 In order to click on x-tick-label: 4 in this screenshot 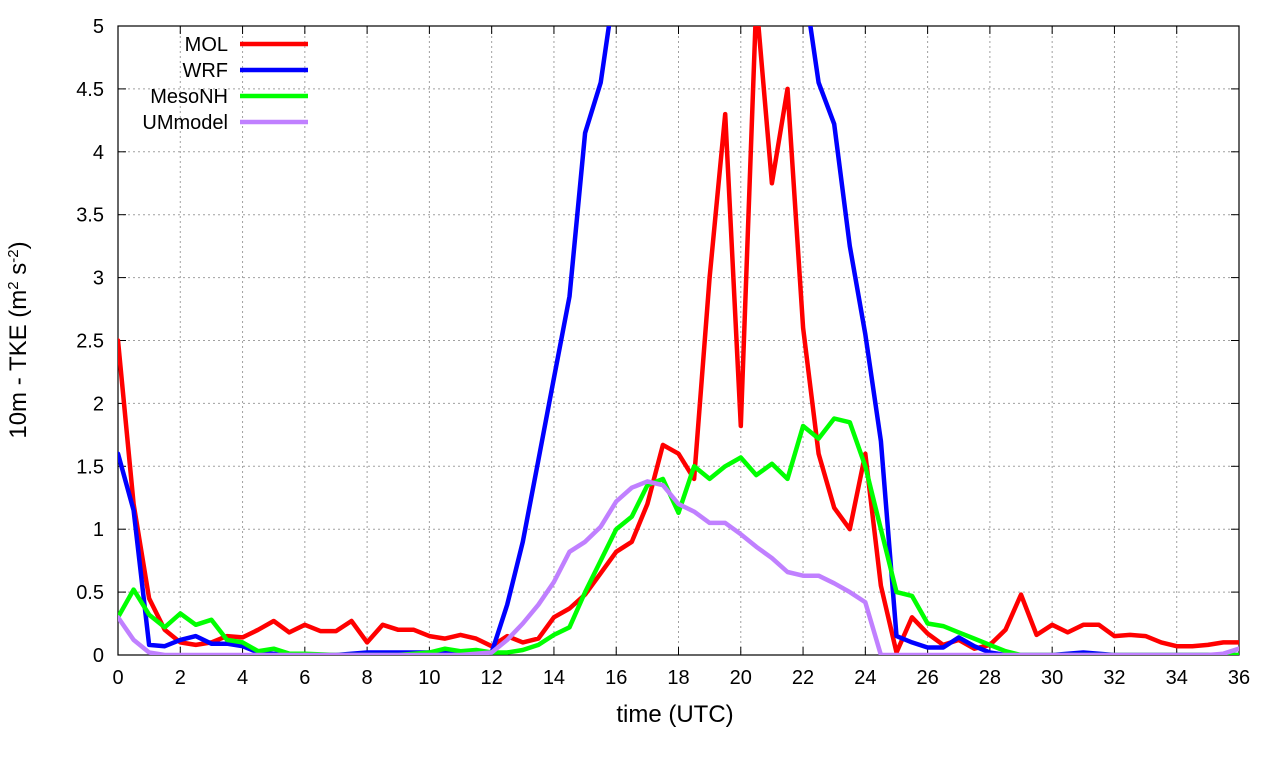, I will do `click(242, 678)`.